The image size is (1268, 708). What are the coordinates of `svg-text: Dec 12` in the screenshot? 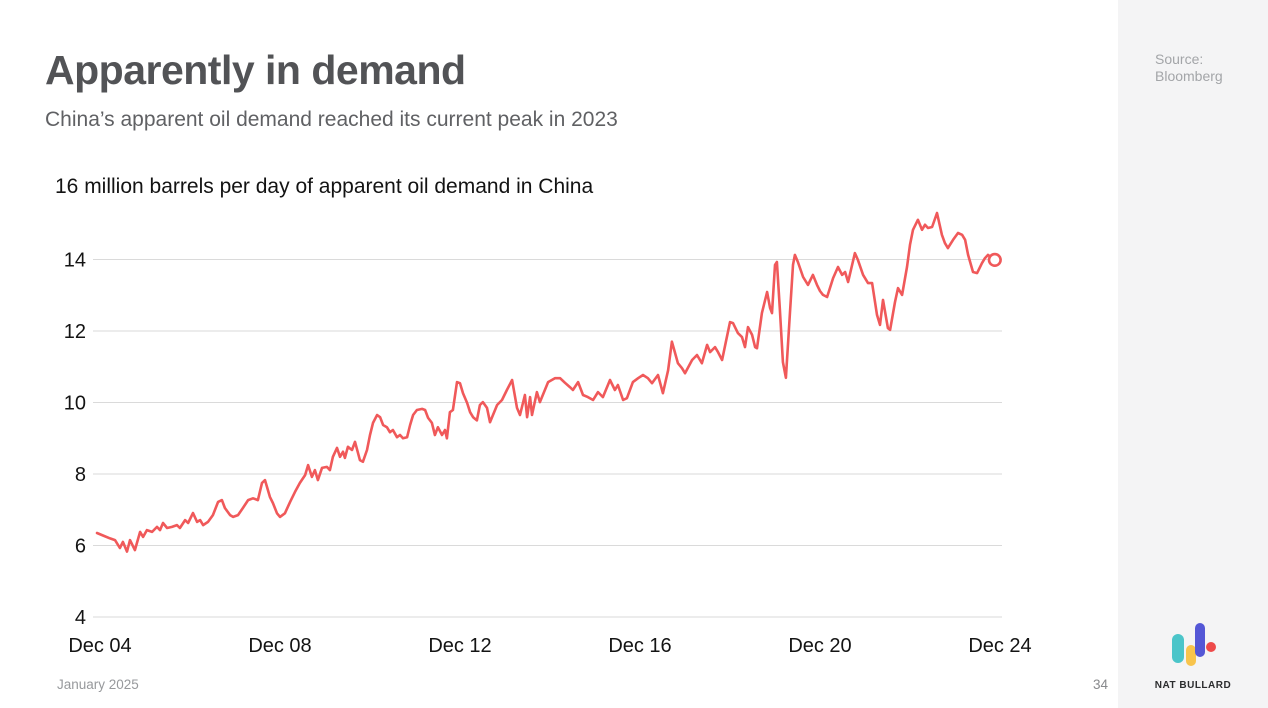 It's located at (459, 646).